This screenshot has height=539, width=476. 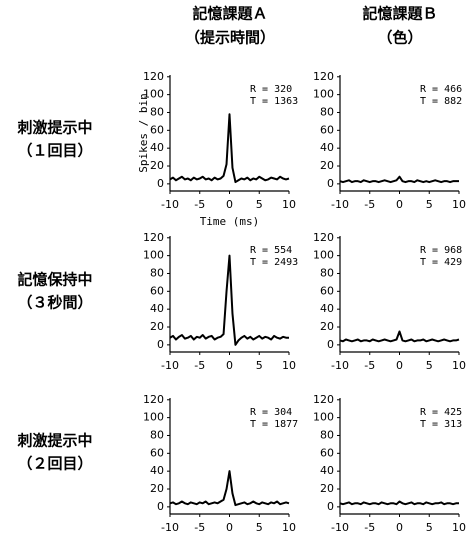 What do you see at coordinates (229, 14) in the screenshot?
I see `column-header: 記憶課題Ａ` at bounding box center [229, 14].